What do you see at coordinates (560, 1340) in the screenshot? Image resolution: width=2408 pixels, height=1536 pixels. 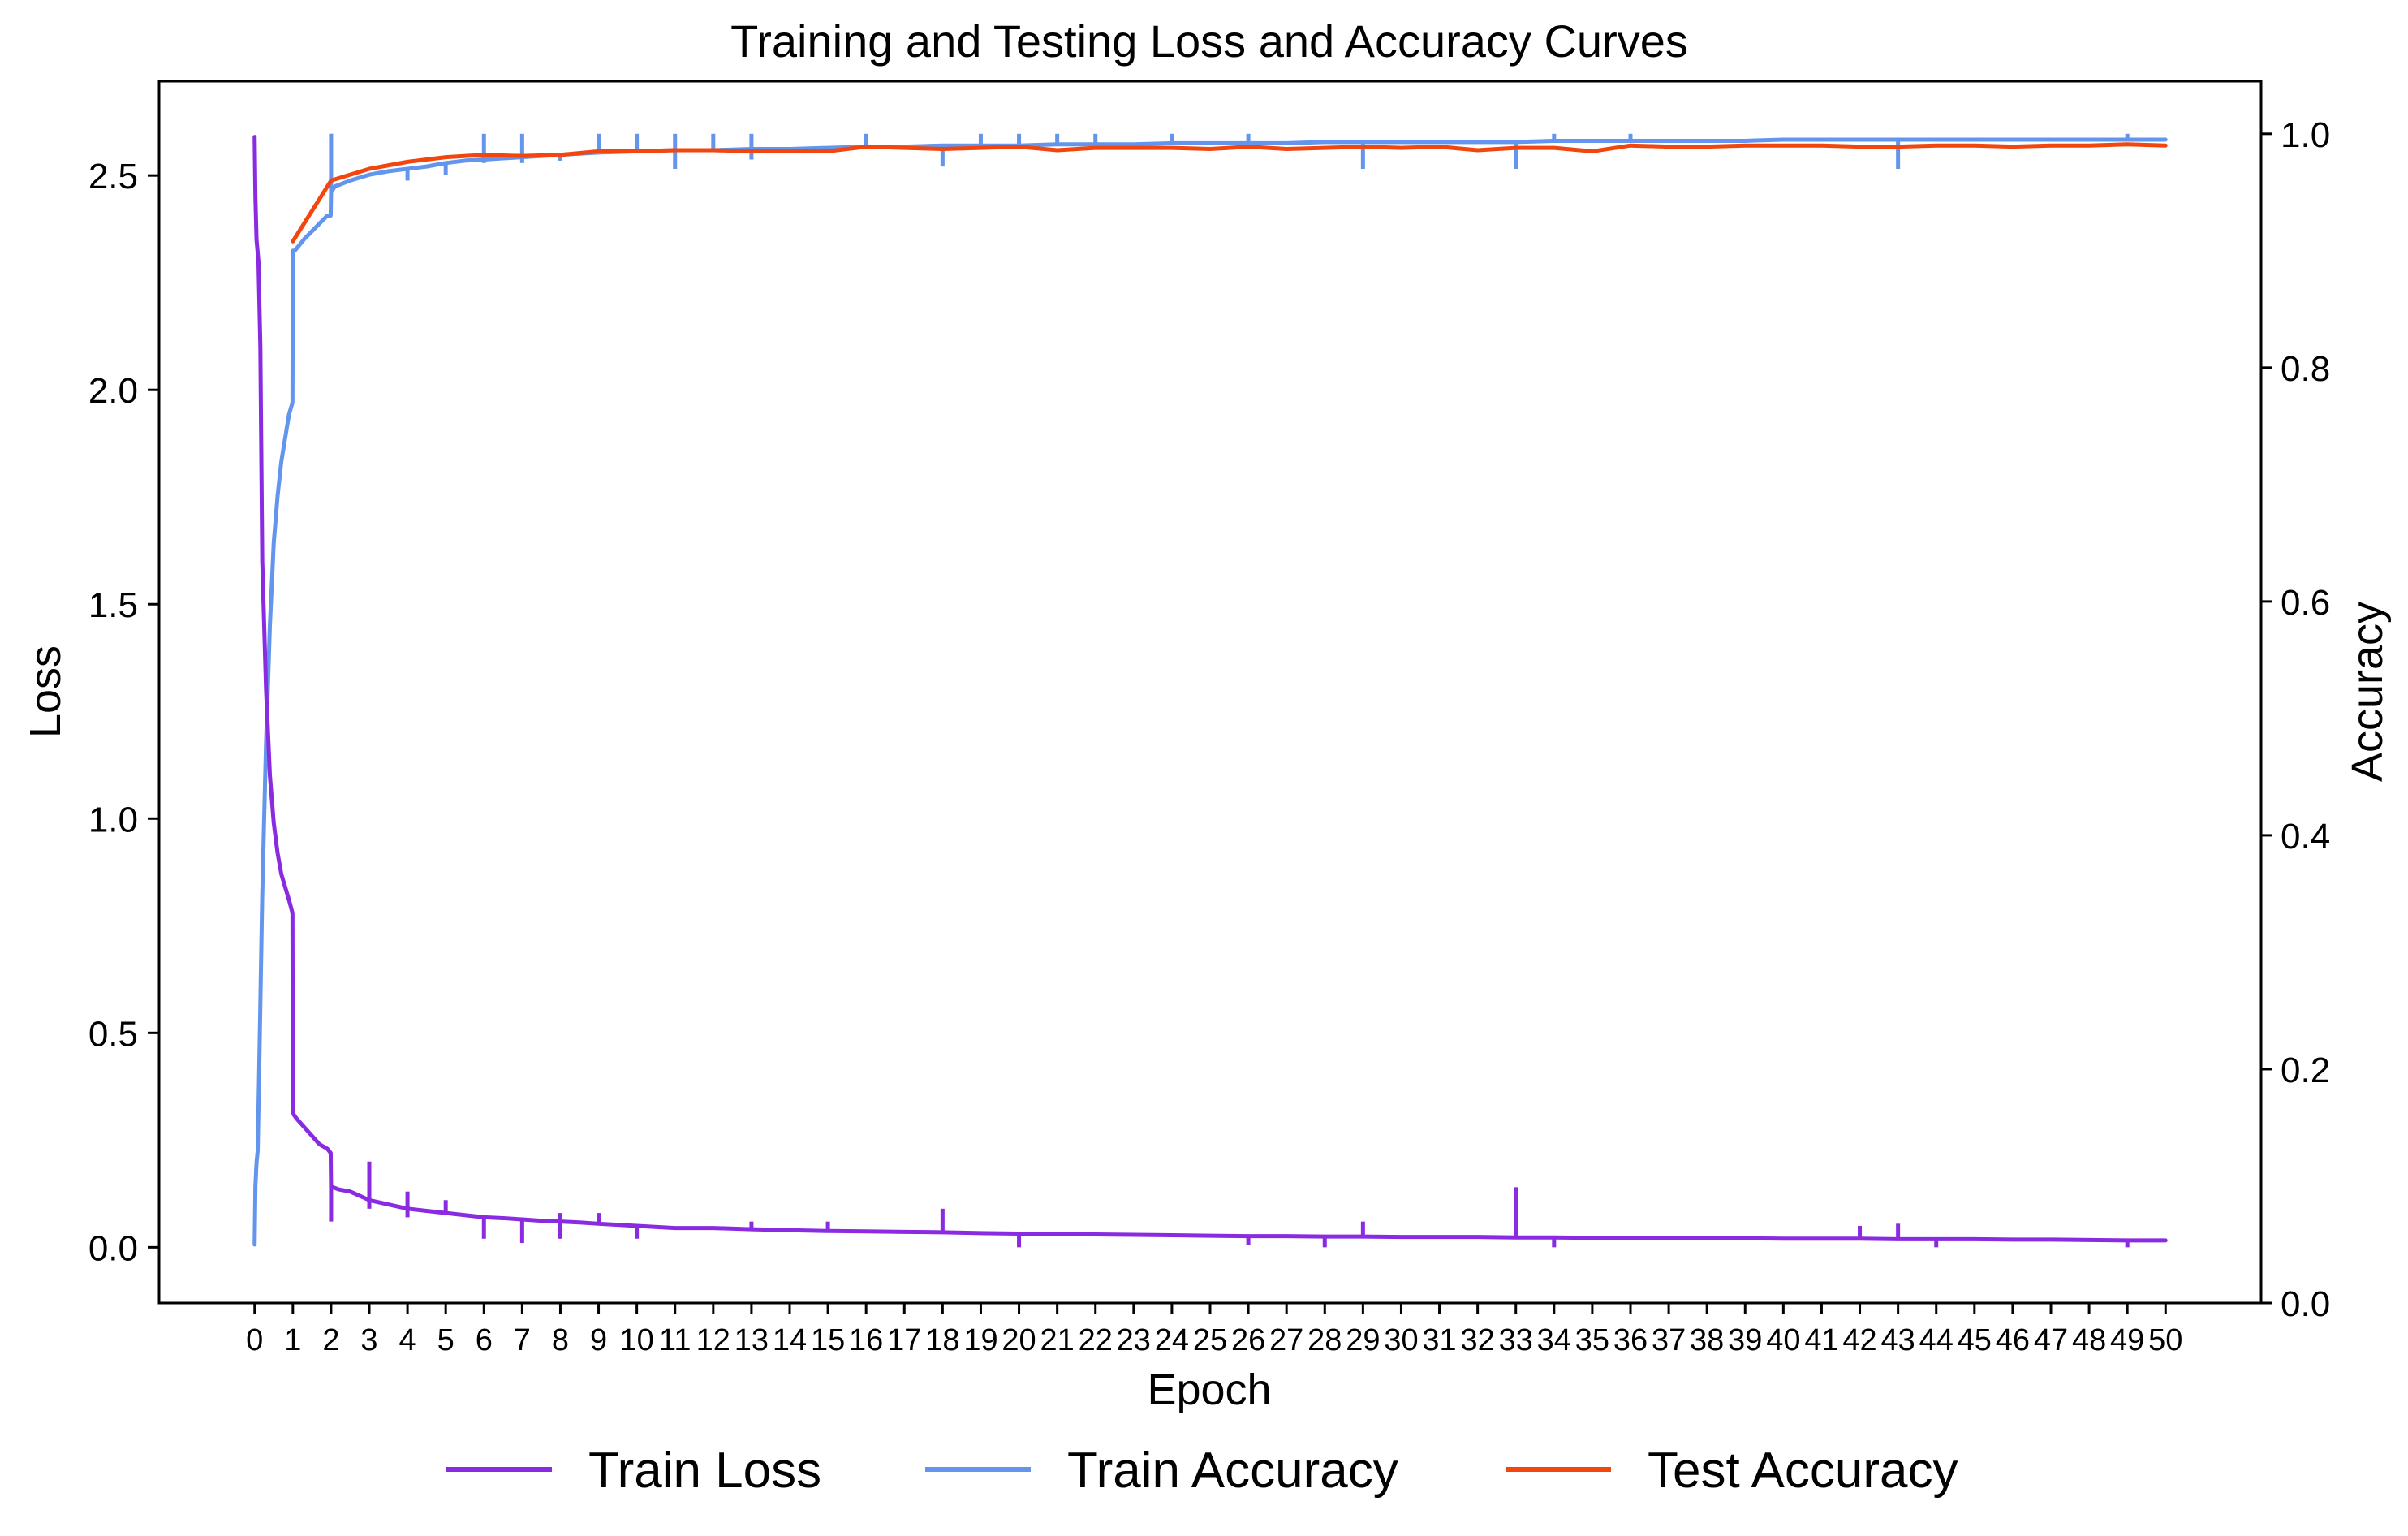 I see `x-tick-label: 8` at bounding box center [560, 1340].